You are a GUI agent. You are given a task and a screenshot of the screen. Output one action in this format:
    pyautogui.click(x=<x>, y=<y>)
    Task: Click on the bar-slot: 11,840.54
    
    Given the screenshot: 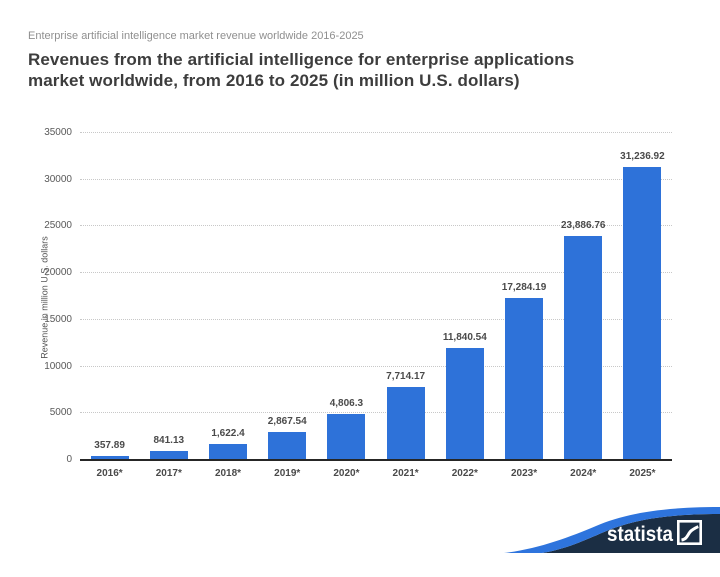 What is the action you would take?
    pyautogui.click(x=464, y=296)
    